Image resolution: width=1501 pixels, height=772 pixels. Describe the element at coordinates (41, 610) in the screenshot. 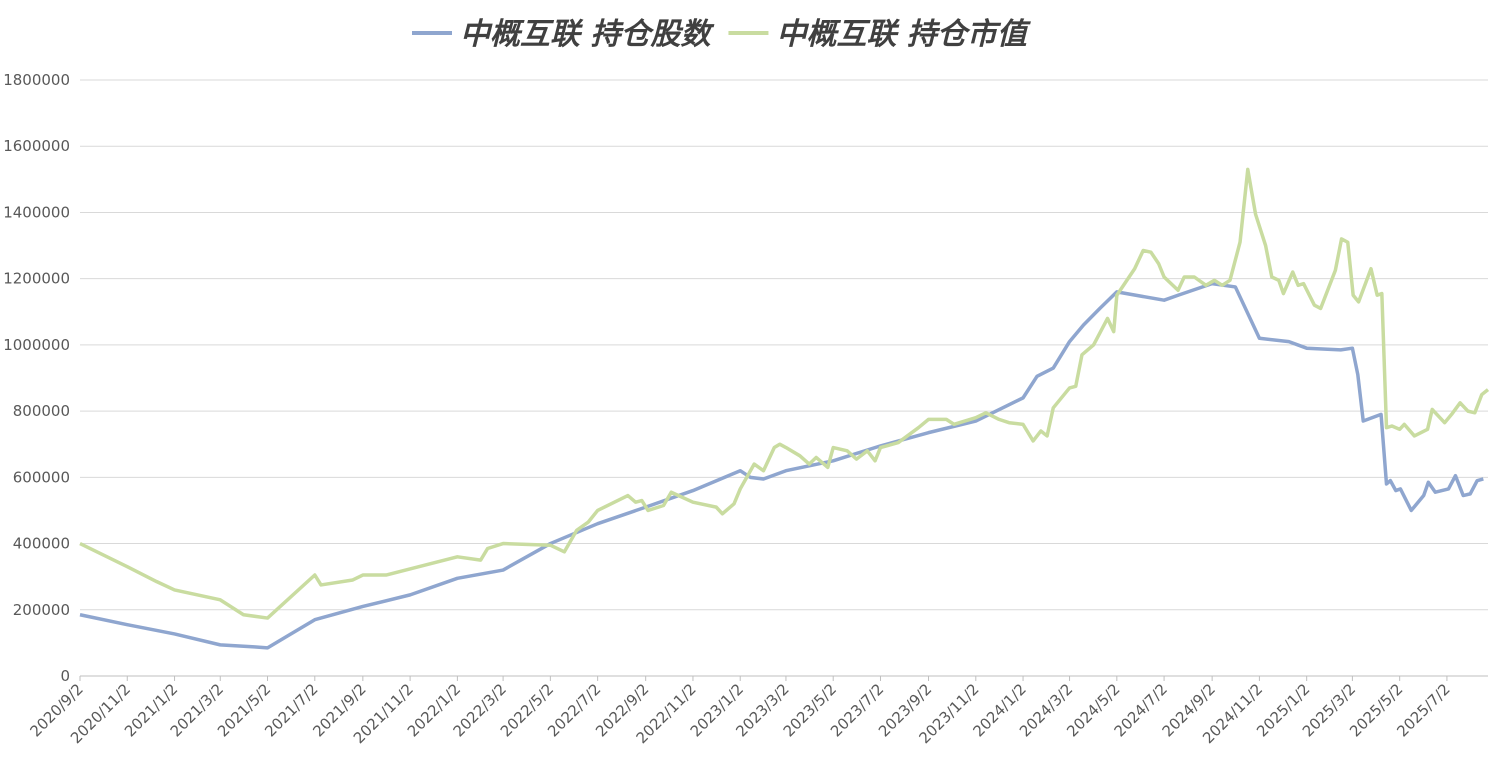

I see `y-tick-label: 200000` at that location.